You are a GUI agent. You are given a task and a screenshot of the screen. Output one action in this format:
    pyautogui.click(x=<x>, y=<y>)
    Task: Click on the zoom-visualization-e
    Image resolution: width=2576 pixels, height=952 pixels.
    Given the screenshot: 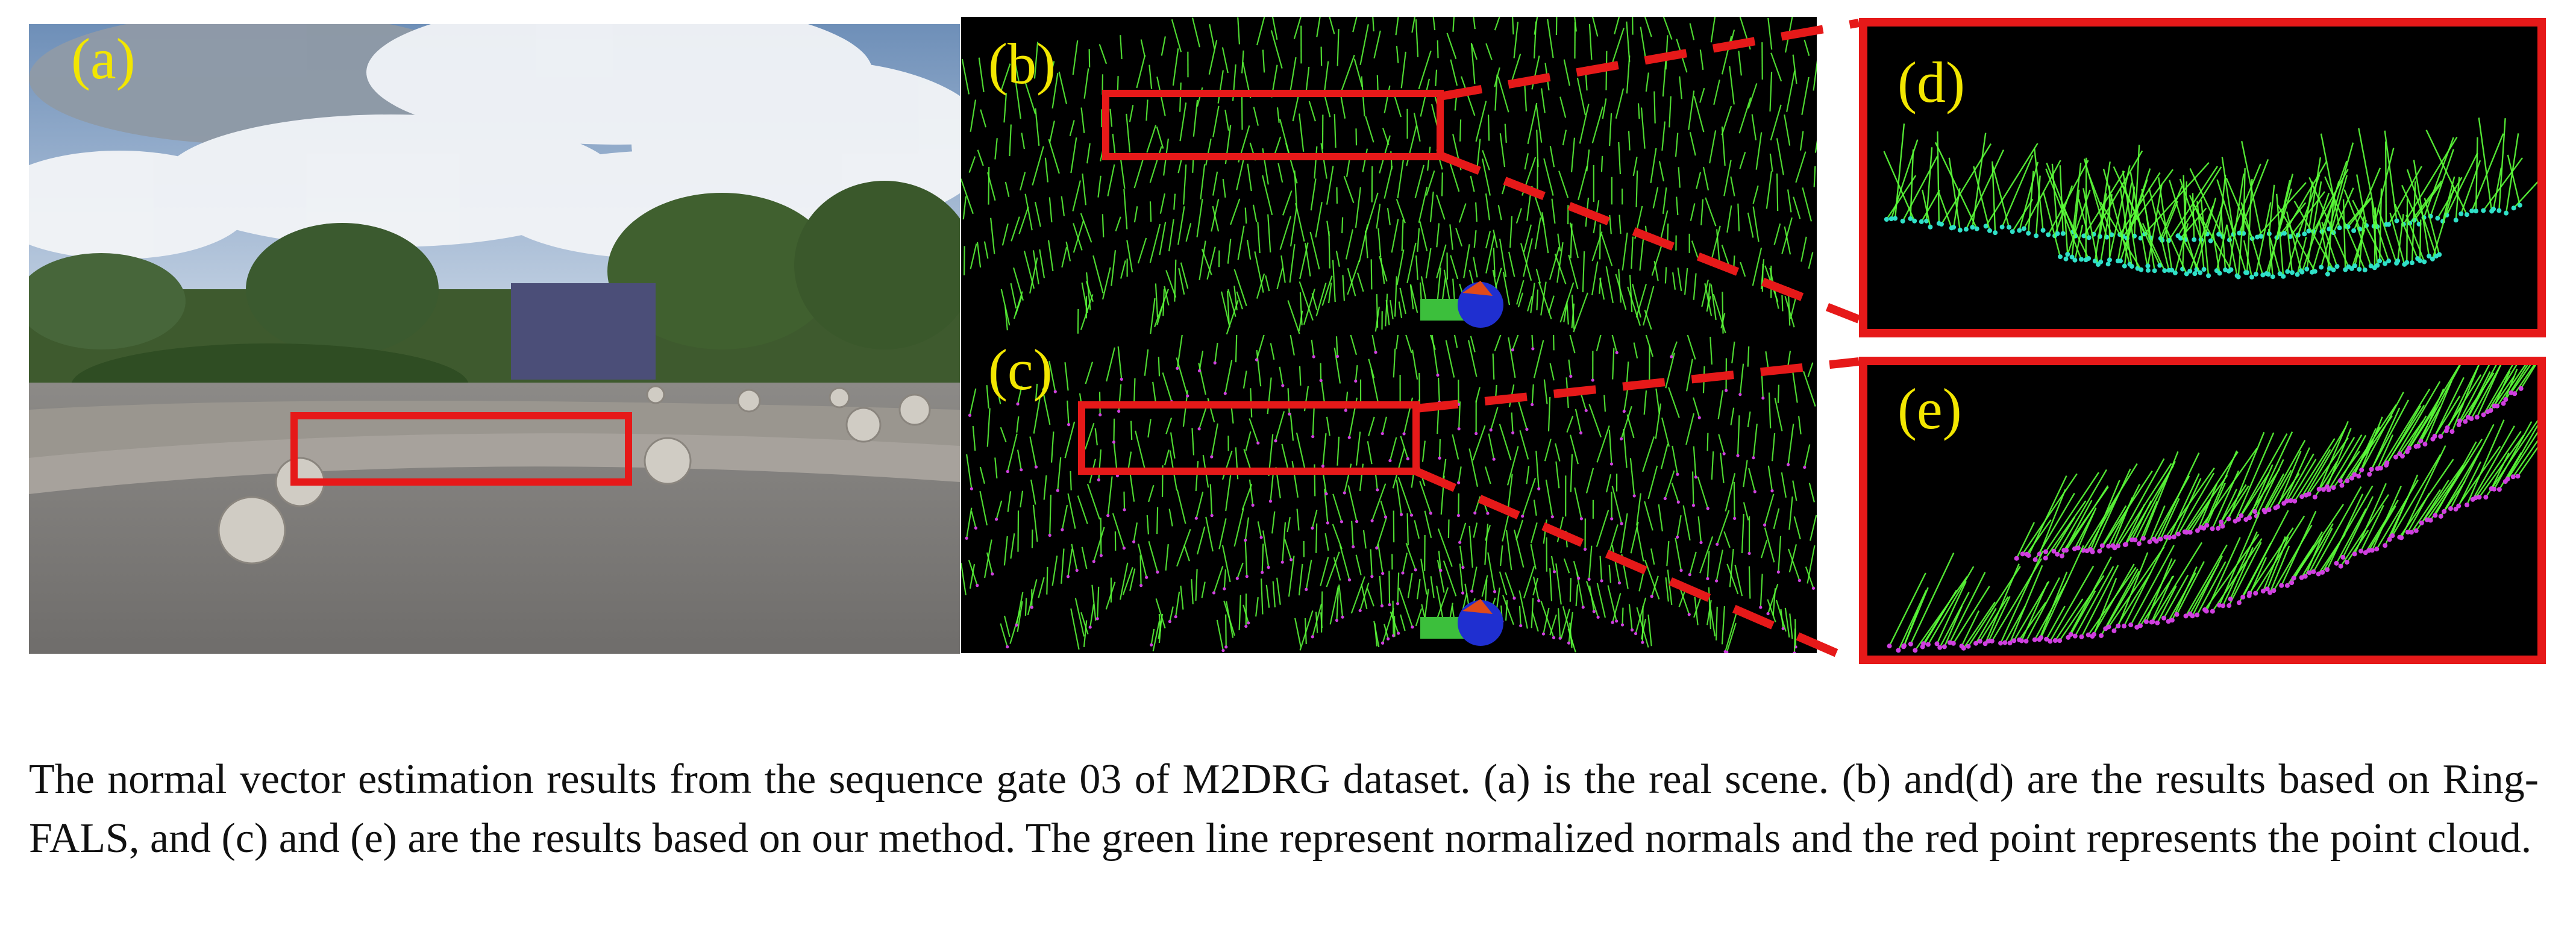 What is the action you would take?
    pyautogui.click(x=2212, y=509)
    